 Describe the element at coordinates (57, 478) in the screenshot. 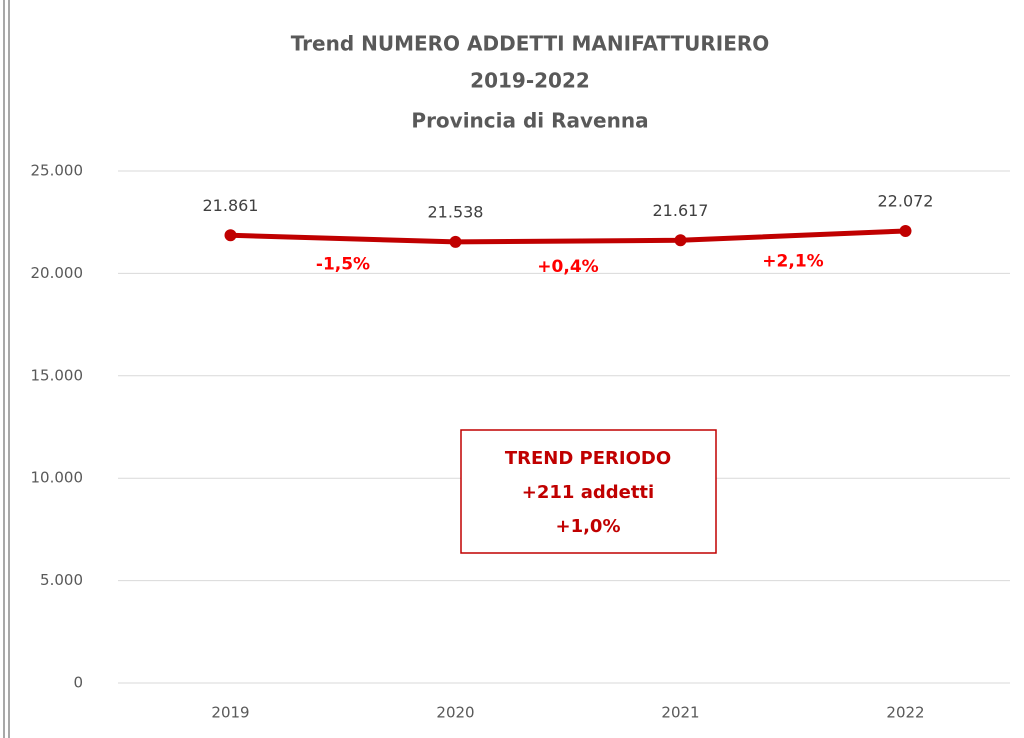

I see `y-tick-label: 10.000` at that location.